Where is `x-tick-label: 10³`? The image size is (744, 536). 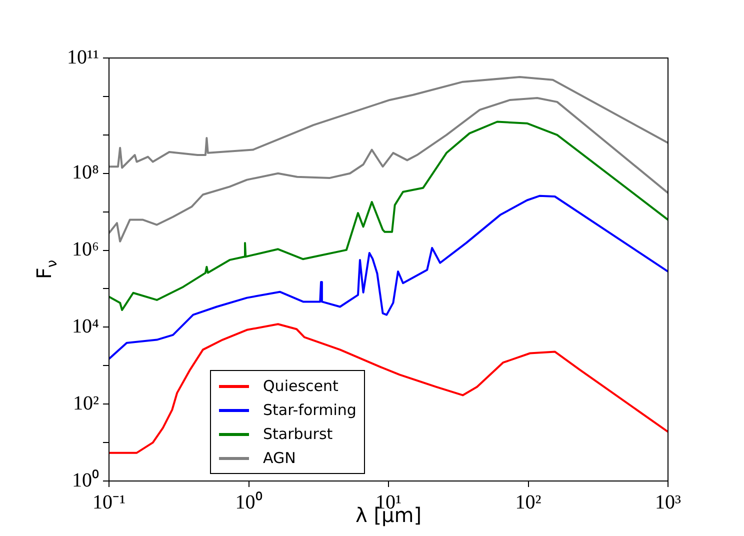
x-tick-label: 10³ is located at coordinates (668, 502).